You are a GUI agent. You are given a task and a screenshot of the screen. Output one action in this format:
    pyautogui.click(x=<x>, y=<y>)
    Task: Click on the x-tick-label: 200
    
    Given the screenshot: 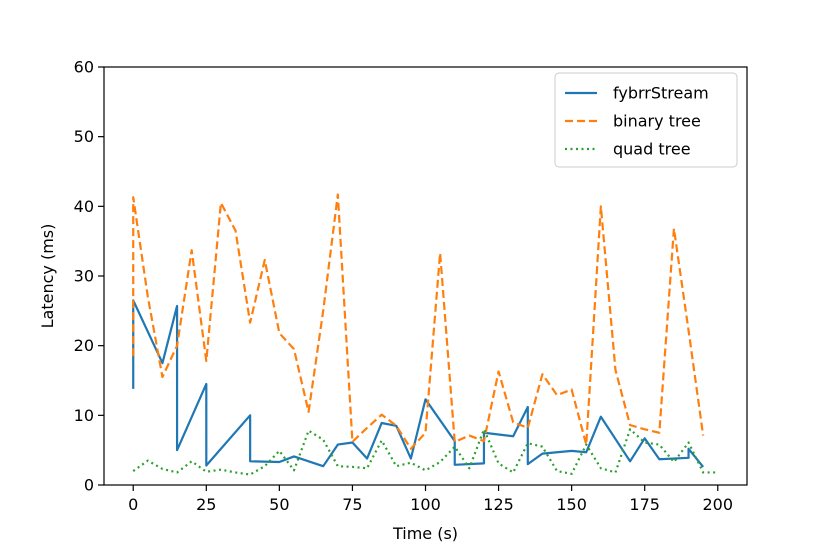 What is the action you would take?
    pyautogui.click(x=717, y=504)
    